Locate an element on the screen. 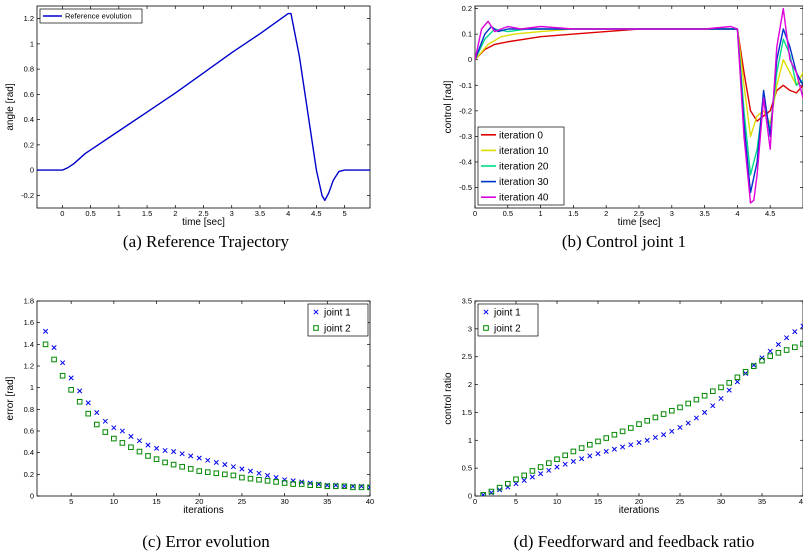  x-tick-label: 20 is located at coordinates (639, 501).